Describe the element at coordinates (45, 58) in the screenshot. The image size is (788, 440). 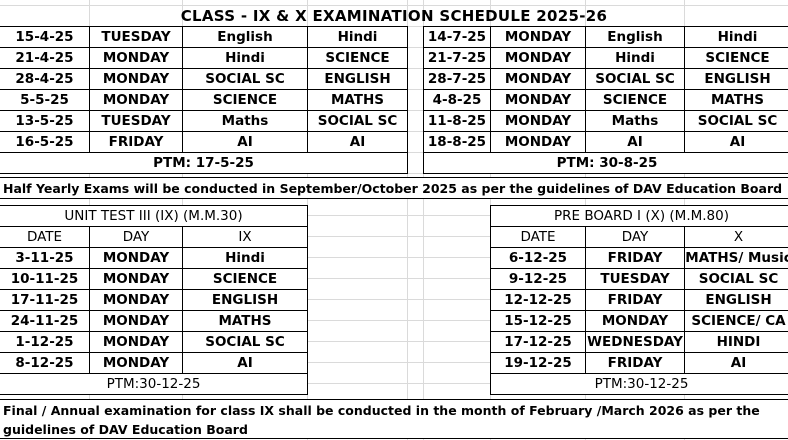
I see `table-cell: 21-4-25` at that location.